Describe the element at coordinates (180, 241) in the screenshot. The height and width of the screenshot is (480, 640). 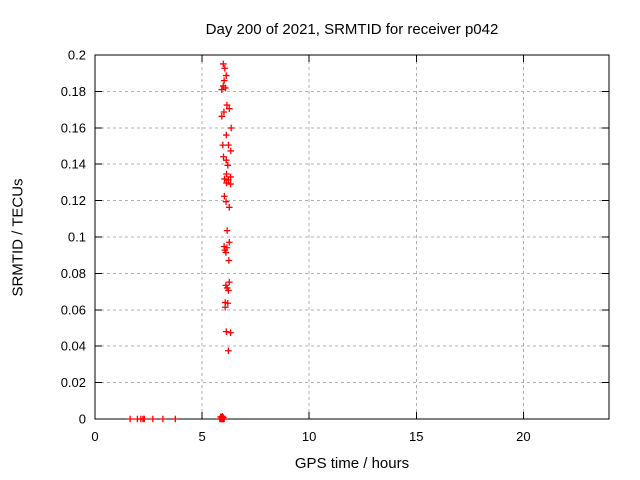
I see `data-points` at that location.